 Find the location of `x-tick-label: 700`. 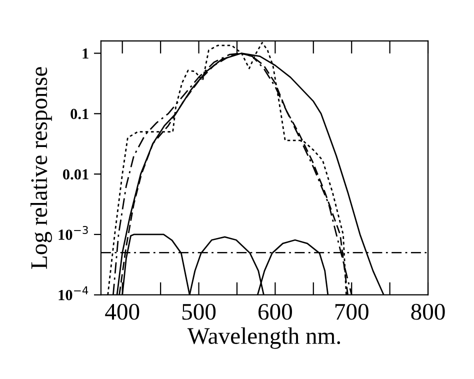

x-tick-label: 700 is located at coordinates (351, 312).